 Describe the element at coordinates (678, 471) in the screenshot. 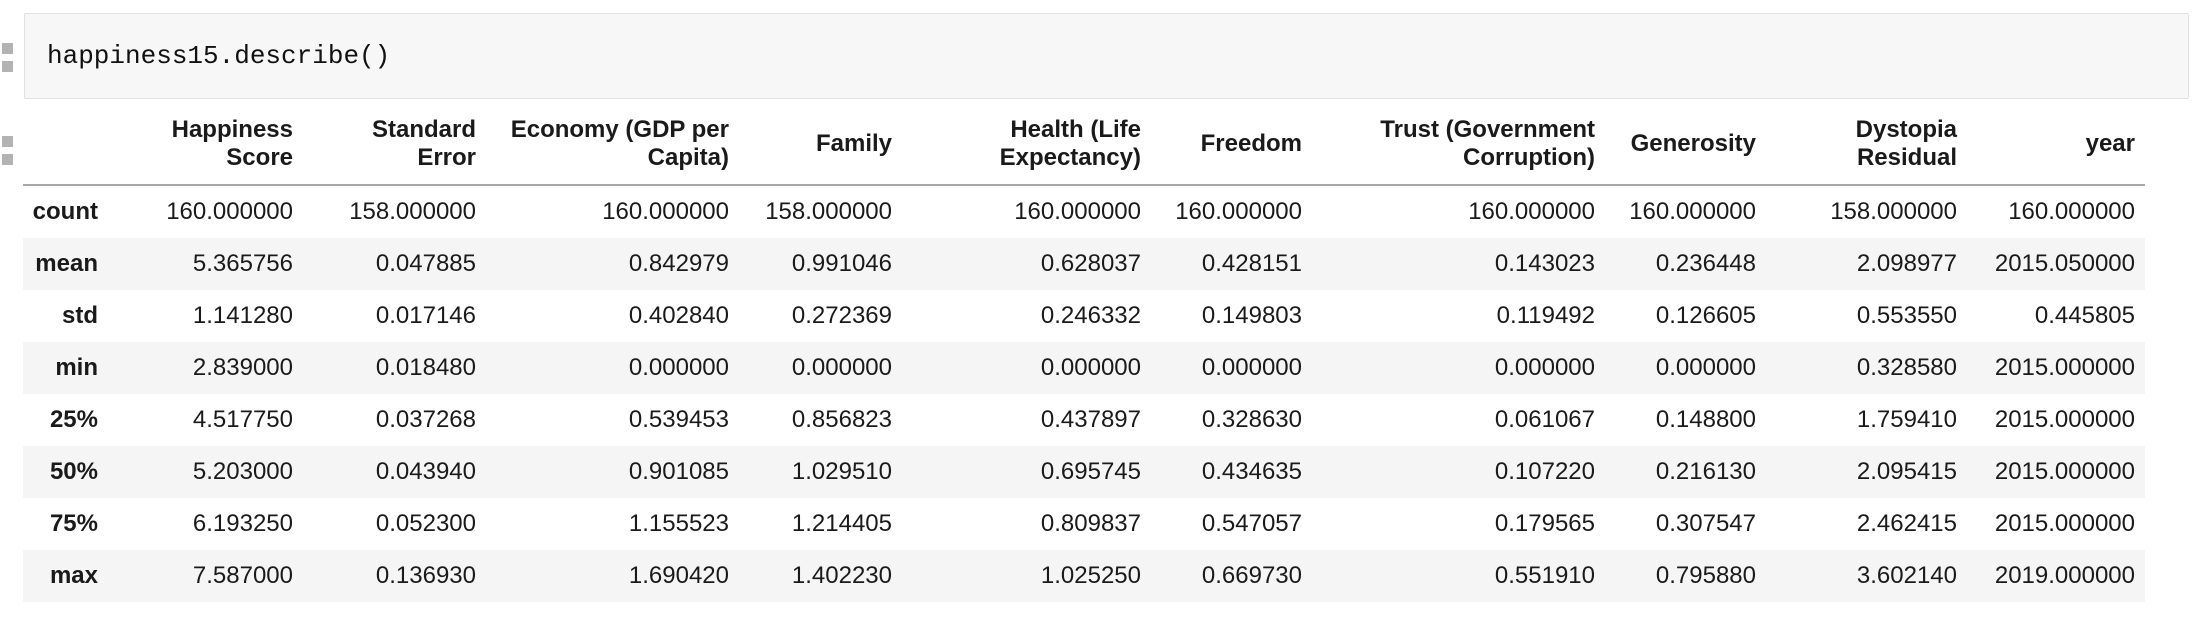

I see `table-cell: 0.901085` at that location.